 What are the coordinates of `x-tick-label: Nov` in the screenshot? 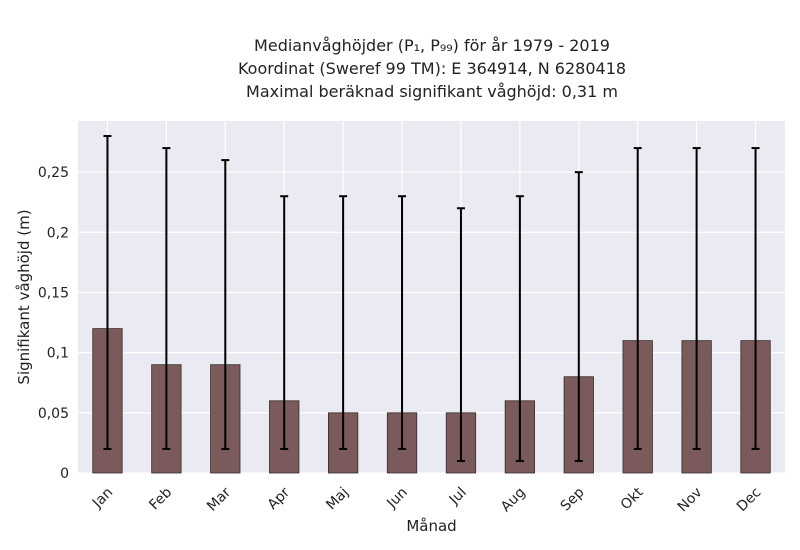 It's located at (690, 500).